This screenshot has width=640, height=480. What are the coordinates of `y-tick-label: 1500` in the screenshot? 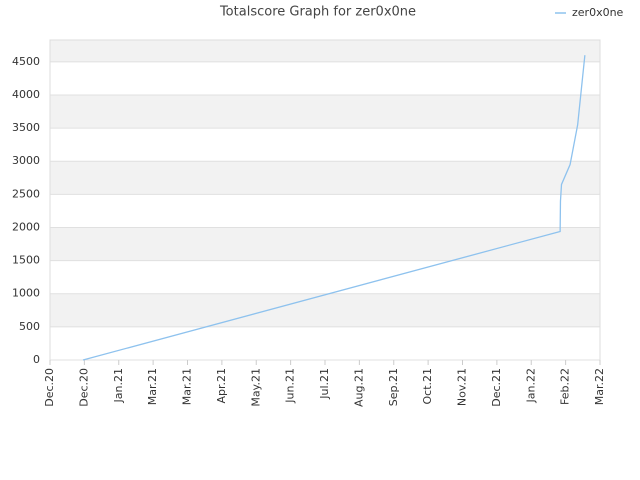 It's located at (26, 260).